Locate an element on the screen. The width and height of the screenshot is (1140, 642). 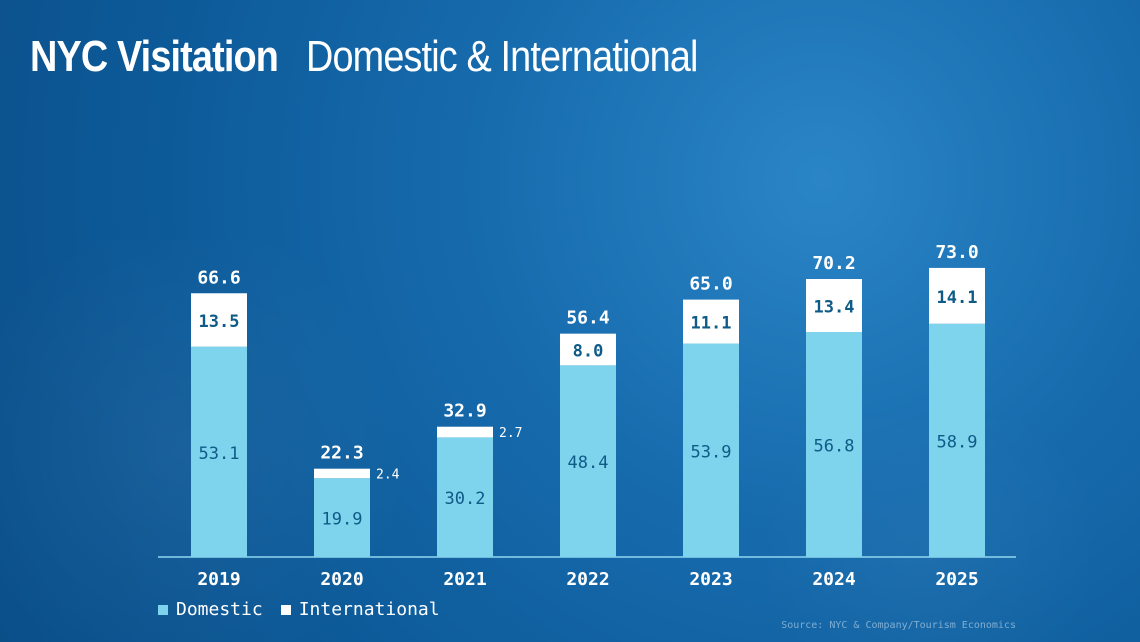
label-domestic-2022: 48.4 is located at coordinates (588, 463).